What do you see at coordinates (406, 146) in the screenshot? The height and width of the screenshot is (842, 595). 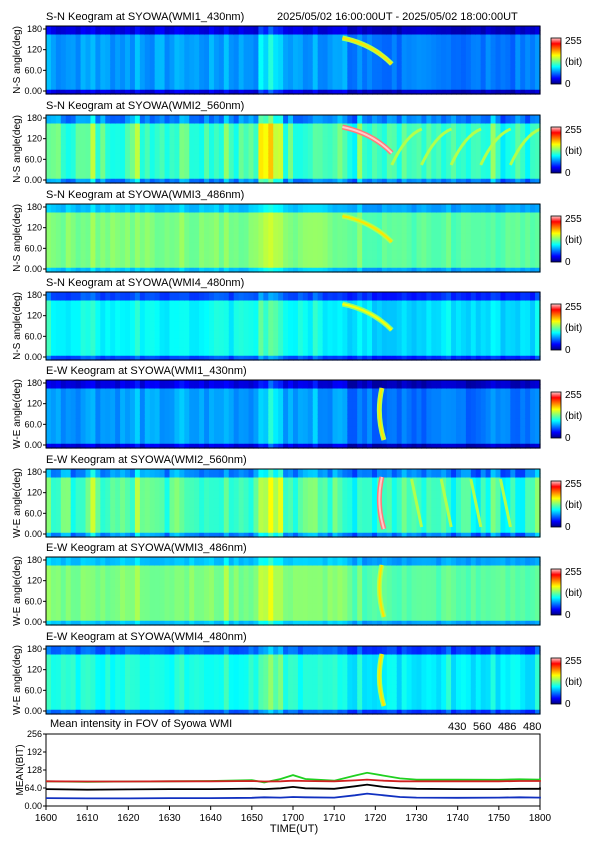 I see `aurora-band` at bounding box center [406, 146].